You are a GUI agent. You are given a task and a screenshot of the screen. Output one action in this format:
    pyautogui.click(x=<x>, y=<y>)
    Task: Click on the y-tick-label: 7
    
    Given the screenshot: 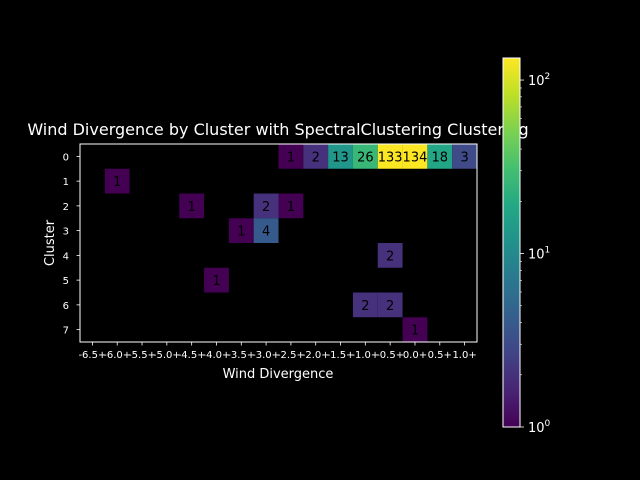 What is the action you would take?
    pyautogui.click(x=66, y=331)
    